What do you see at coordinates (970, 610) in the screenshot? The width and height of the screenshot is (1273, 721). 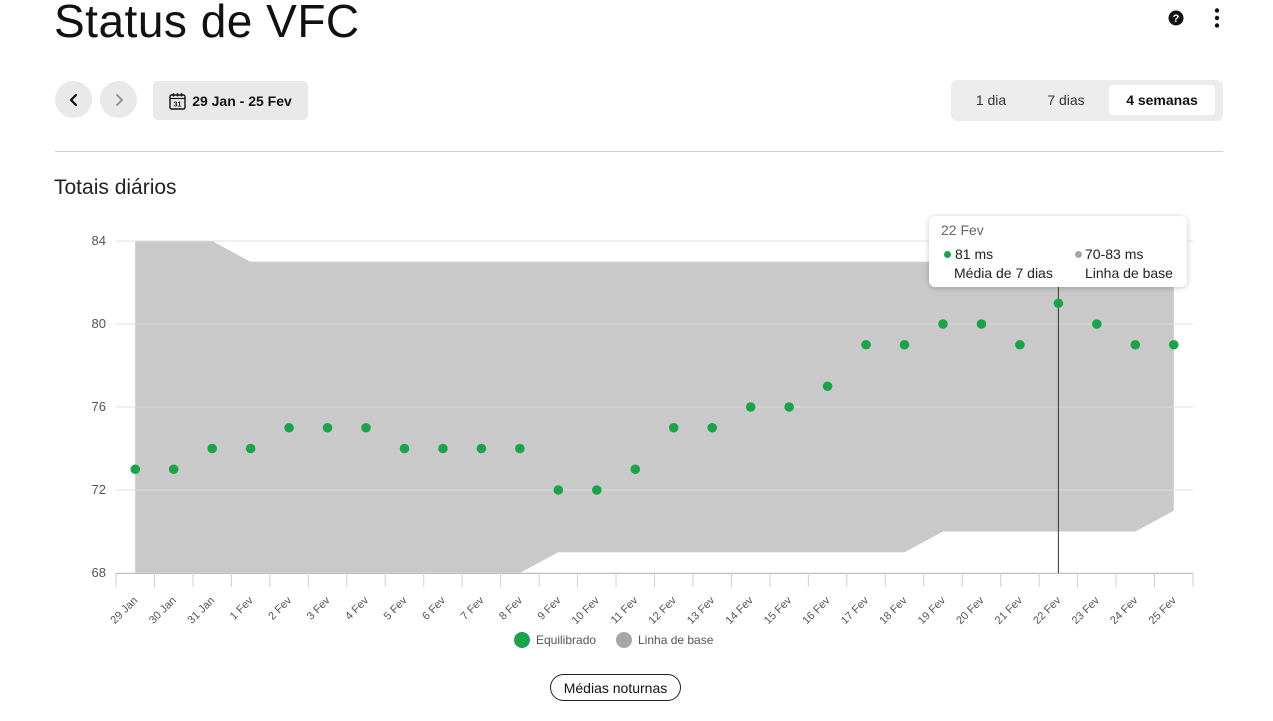 I see `x-tick-label: 20 Fev` at bounding box center [970, 610].